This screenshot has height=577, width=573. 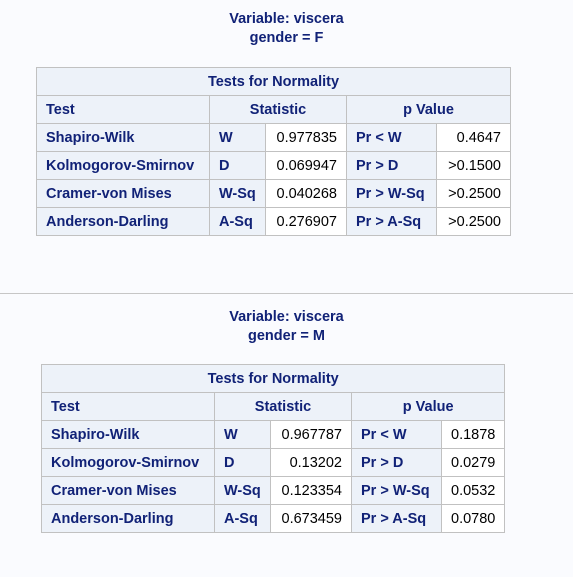 What do you see at coordinates (473, 137) in the screenshot?
I see `pvalue-value: 0.4647` at bounding box center [473, 137].